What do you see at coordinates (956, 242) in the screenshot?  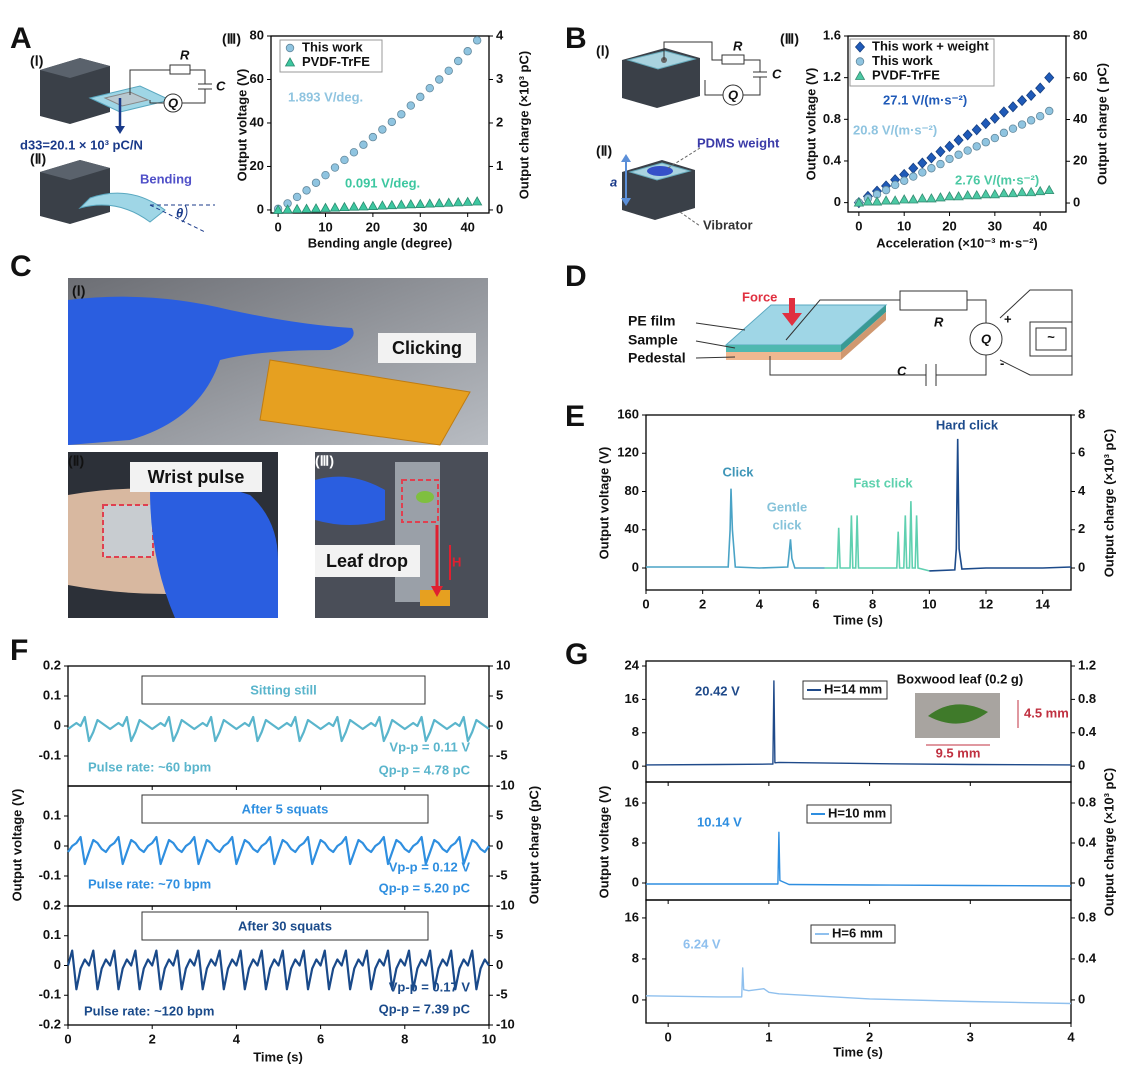 I see `x-axis-label: Acceleration (×10⁻³ m·s⁻²)` at bounding box center [956, 242].